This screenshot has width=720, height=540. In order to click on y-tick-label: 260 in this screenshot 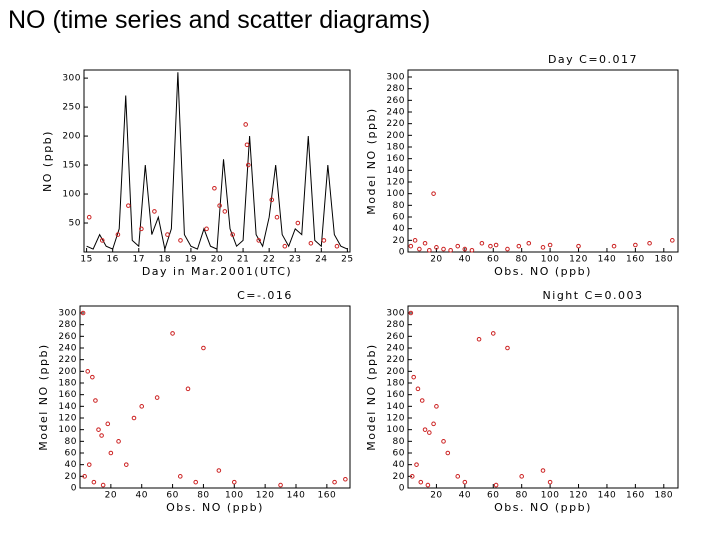, I will do `click(395, 101)`.